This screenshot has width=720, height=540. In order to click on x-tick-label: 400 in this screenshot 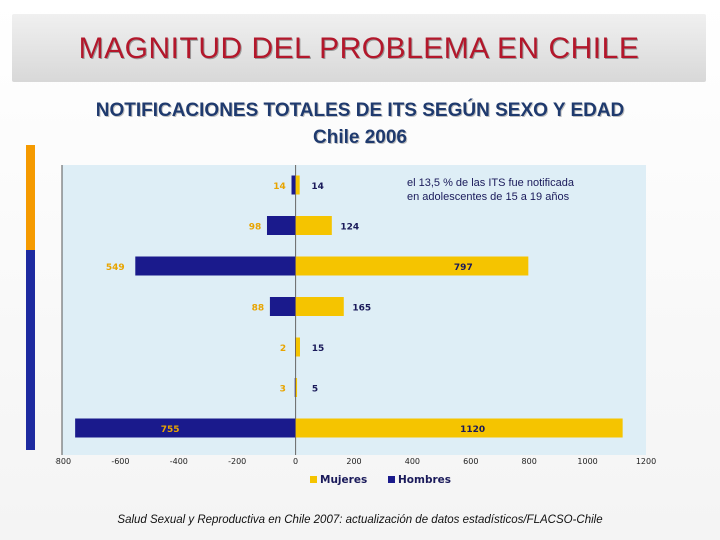, I will do `click(412, 461)`.